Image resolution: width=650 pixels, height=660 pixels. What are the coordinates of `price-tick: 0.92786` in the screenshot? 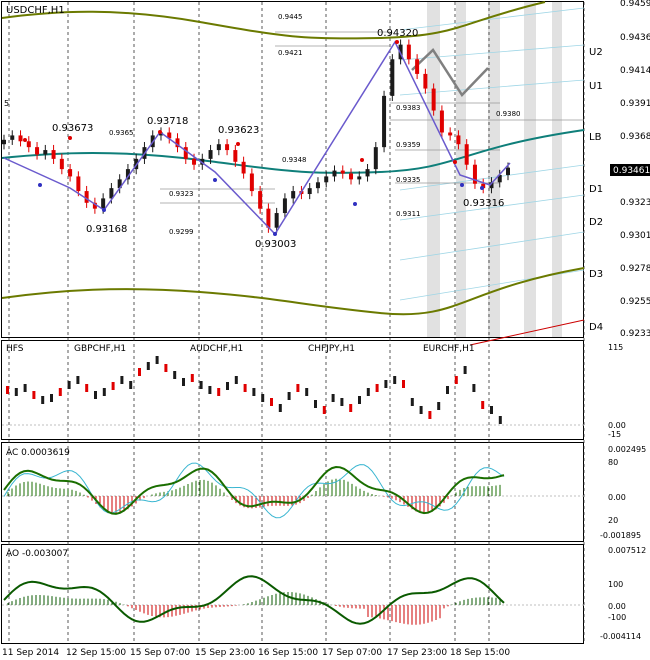 It's located at (635, 269).